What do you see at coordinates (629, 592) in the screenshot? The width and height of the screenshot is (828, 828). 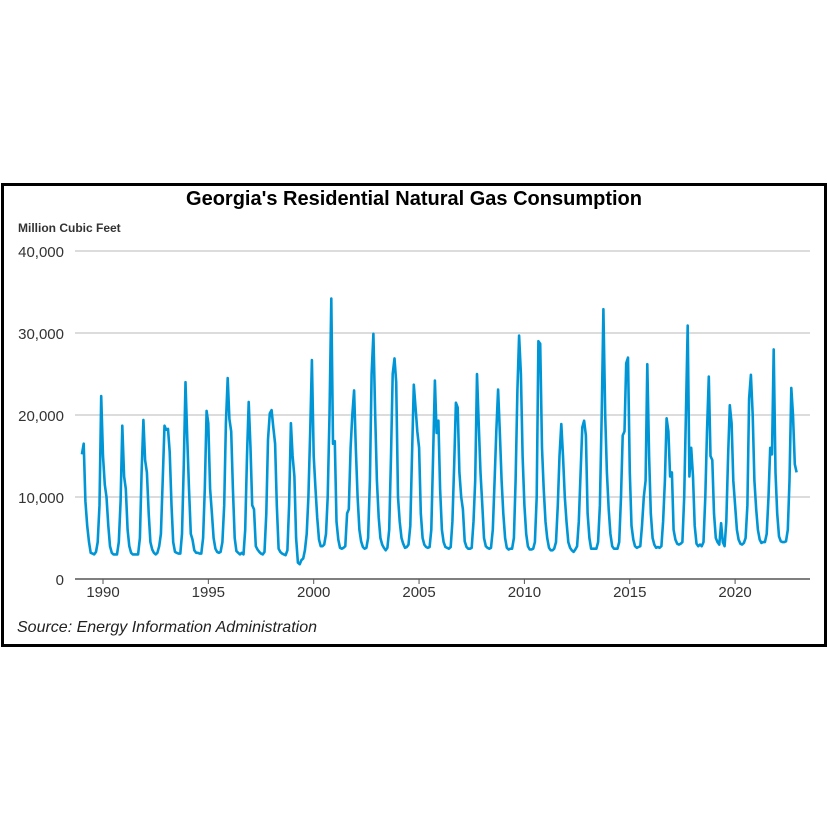 I see `x-tick-label: 2015` at bounding box center [629, 592].